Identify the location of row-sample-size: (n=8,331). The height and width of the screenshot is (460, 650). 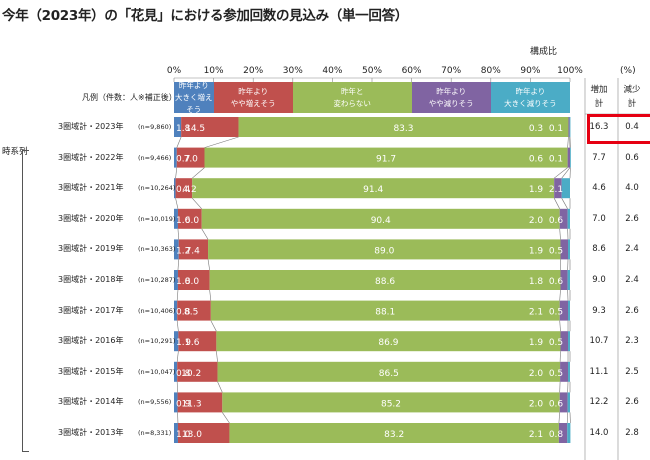
(155, 433).